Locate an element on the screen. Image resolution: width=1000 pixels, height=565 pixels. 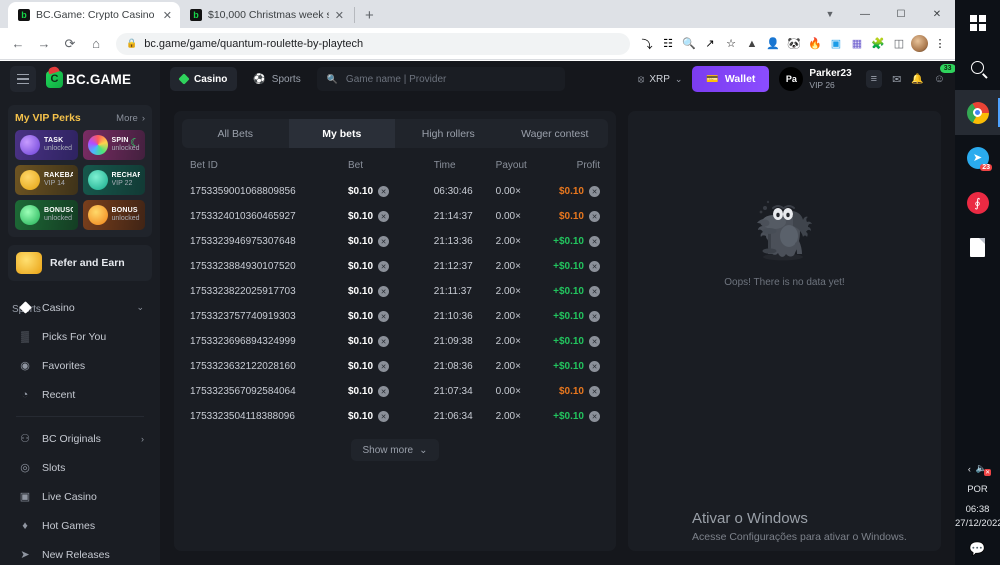
sidebar-item-favorites: ◉ Favorites is located at coordinates (80, 365).